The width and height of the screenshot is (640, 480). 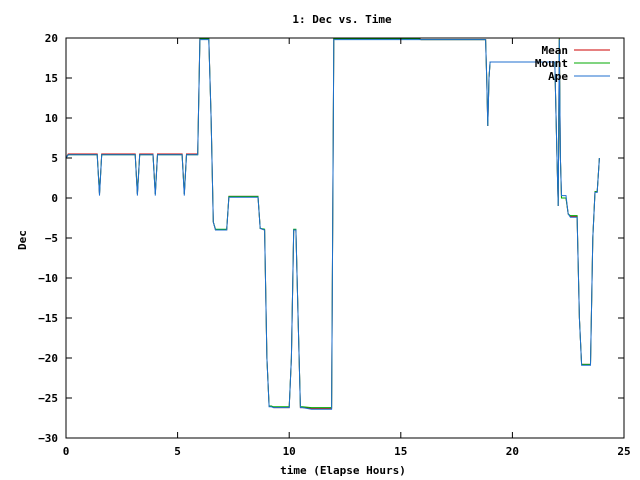 I want to click on y-tick-label: −5, so click(x=51, y=238).